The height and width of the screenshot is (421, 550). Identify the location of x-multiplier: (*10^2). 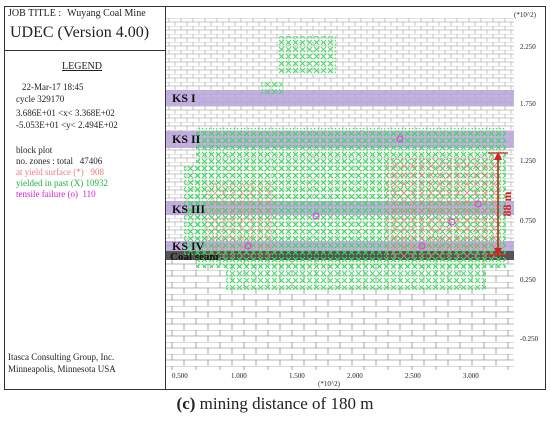
(329, 384).